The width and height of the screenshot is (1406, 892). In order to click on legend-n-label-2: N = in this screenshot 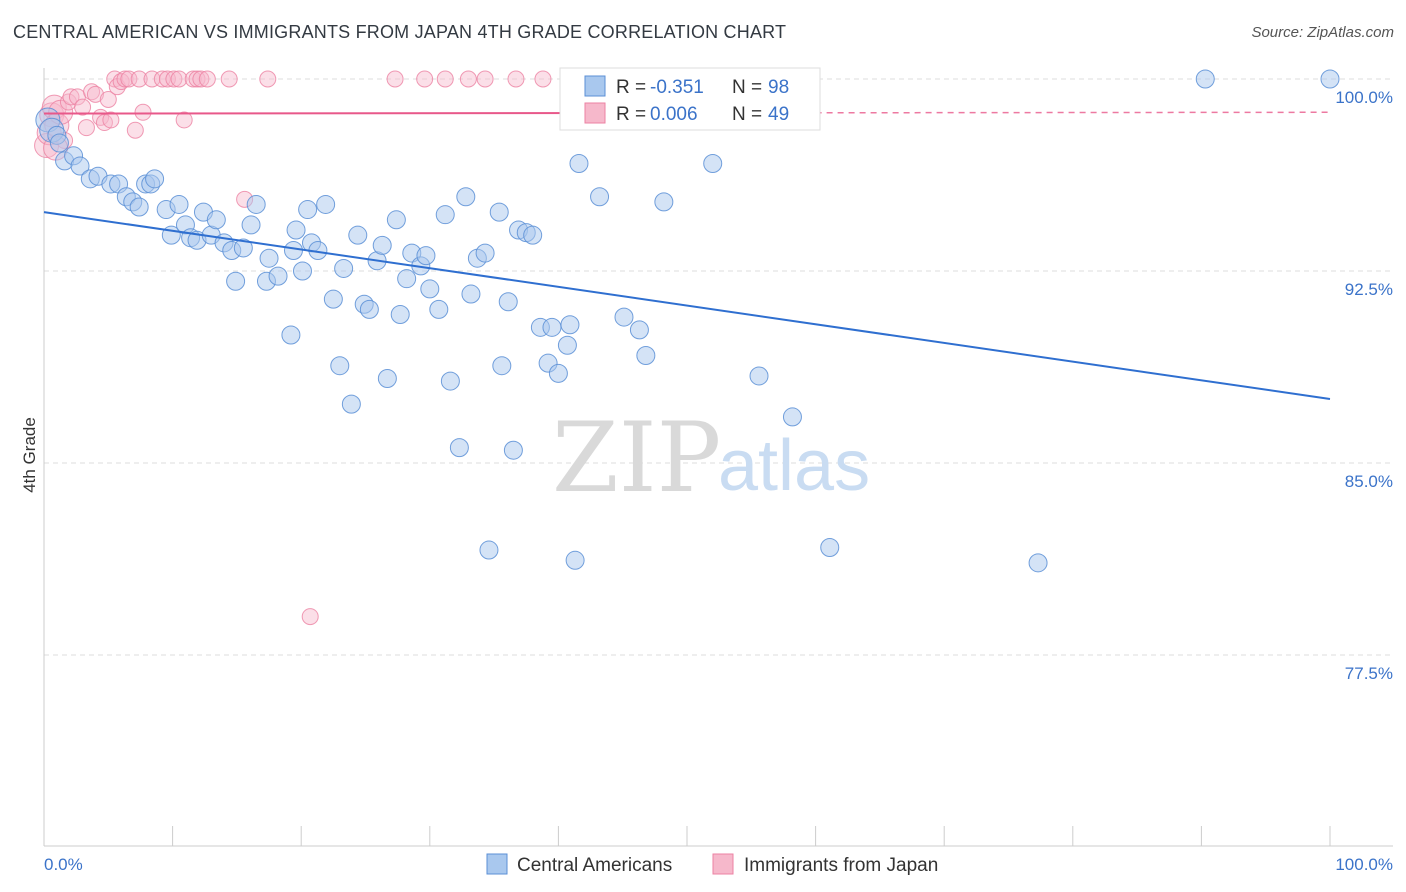, I will do `click(747, 114)`.